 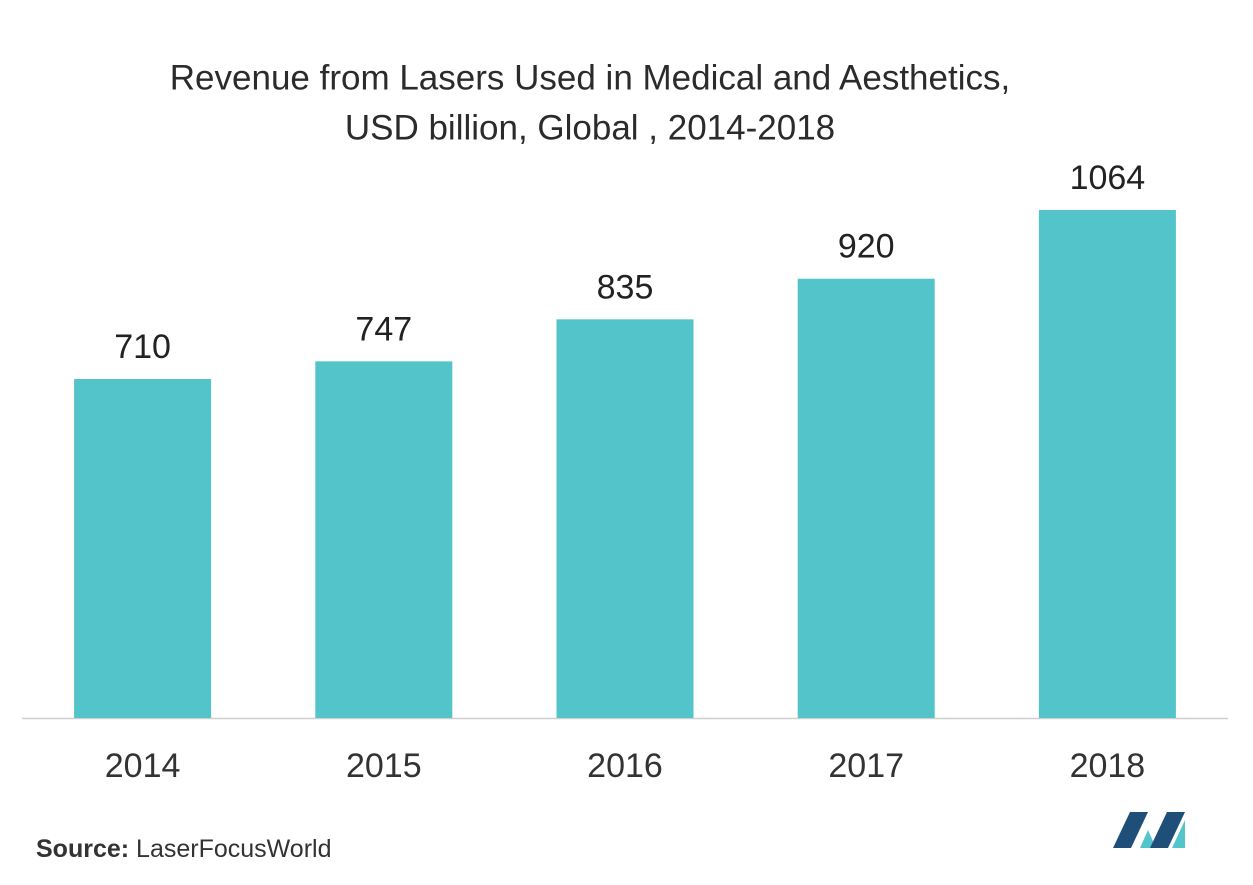 What do you see at coordinates (384, 766) in the screenshot?
I see `x-tick-label: 2015` at bounding box center [384, 766].